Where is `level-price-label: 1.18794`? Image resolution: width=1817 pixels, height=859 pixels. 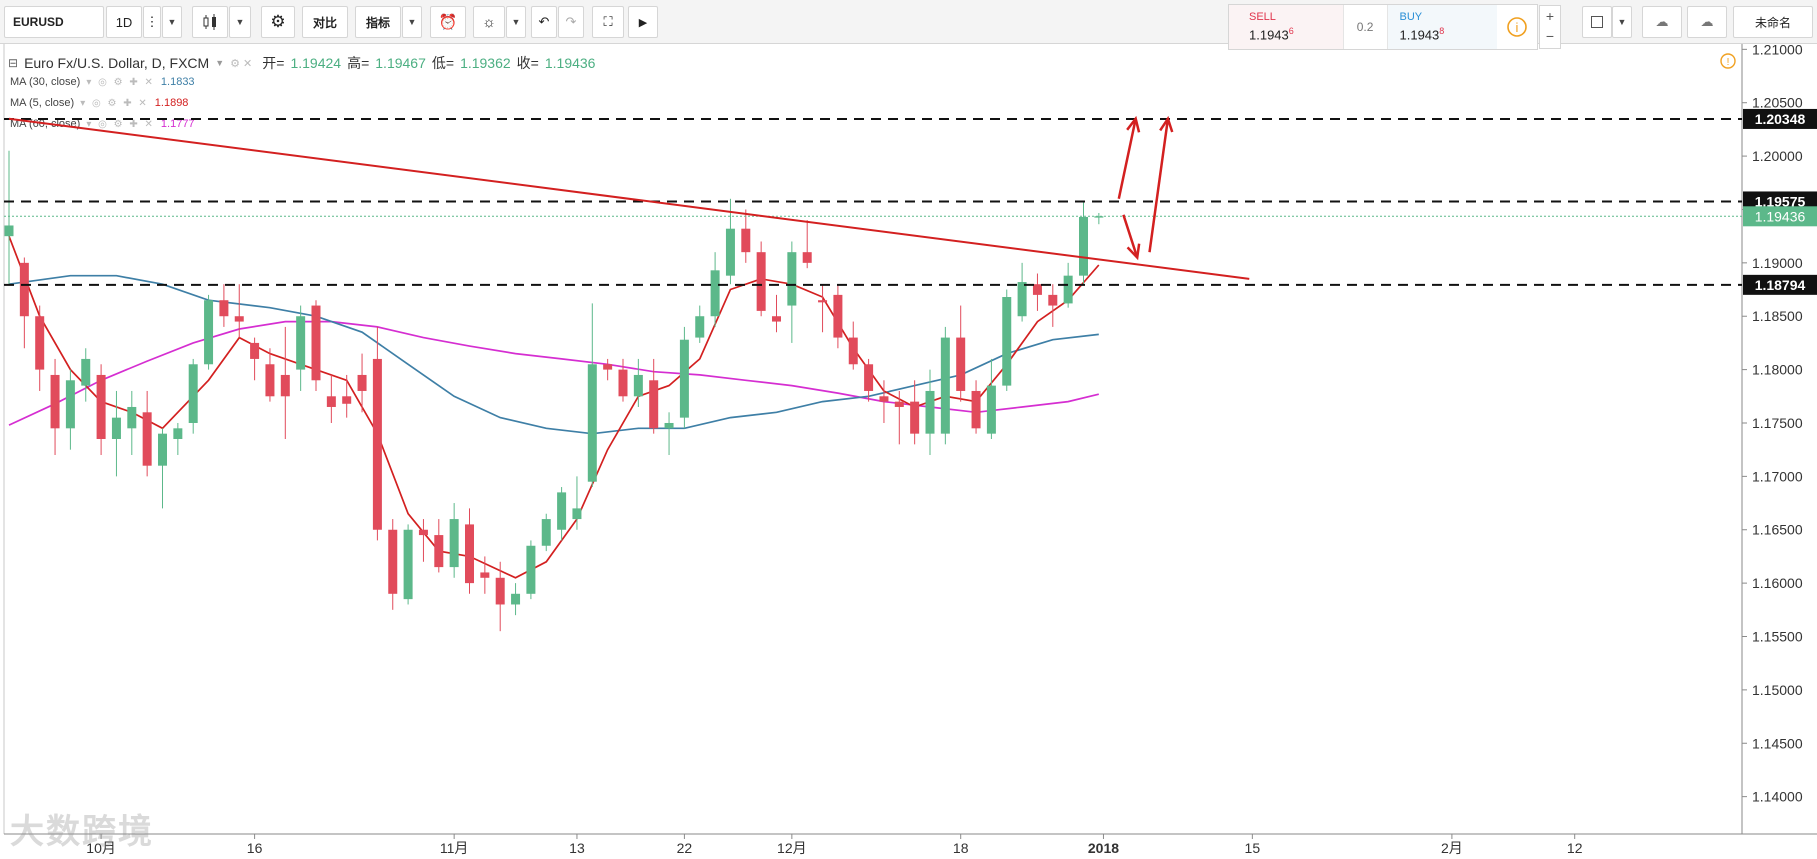 level-price-label: 1.18794 is located at coordinates (1780, 285).